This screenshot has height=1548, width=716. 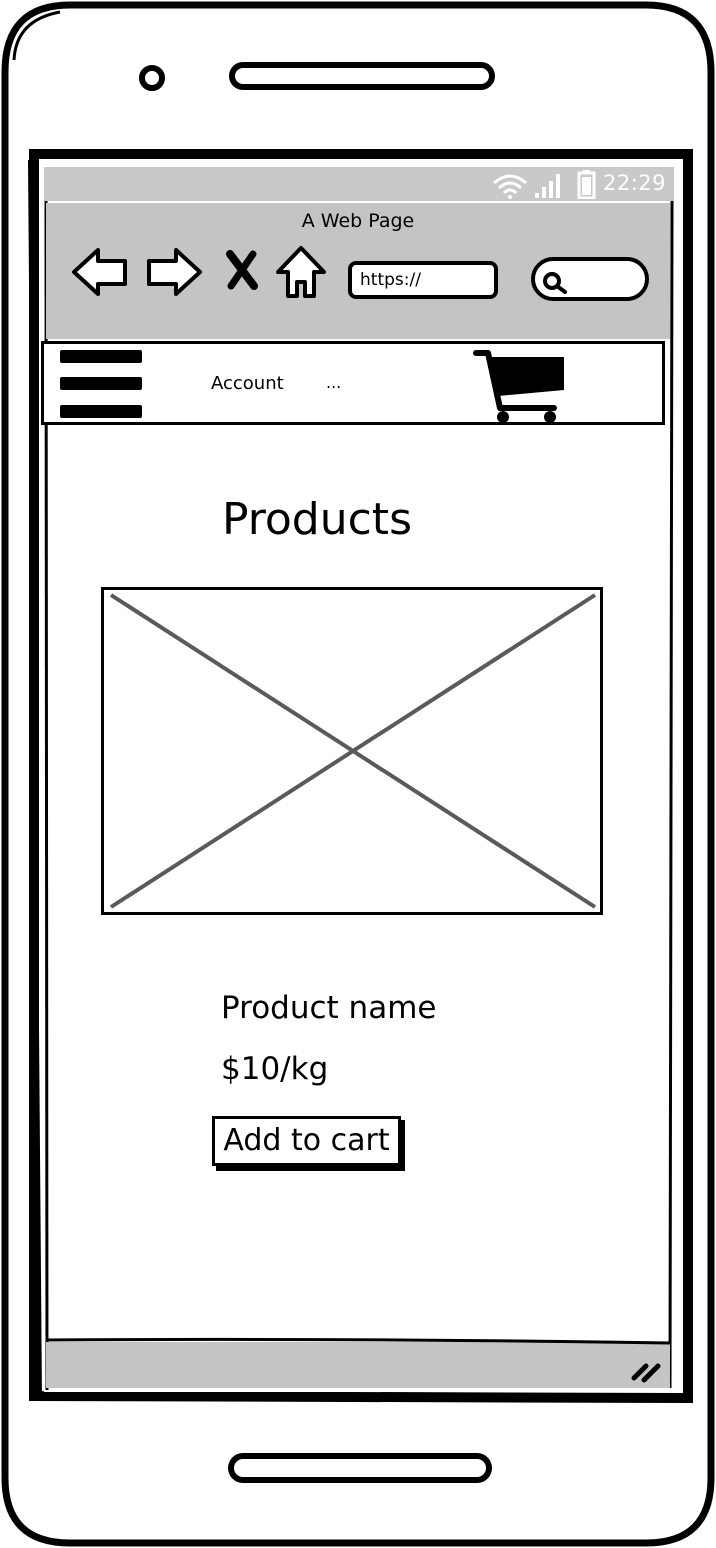 What do you see at coordinates (510, 186) in the screenshot?
I see `wifi-icon` at bounding box center [510, 186].